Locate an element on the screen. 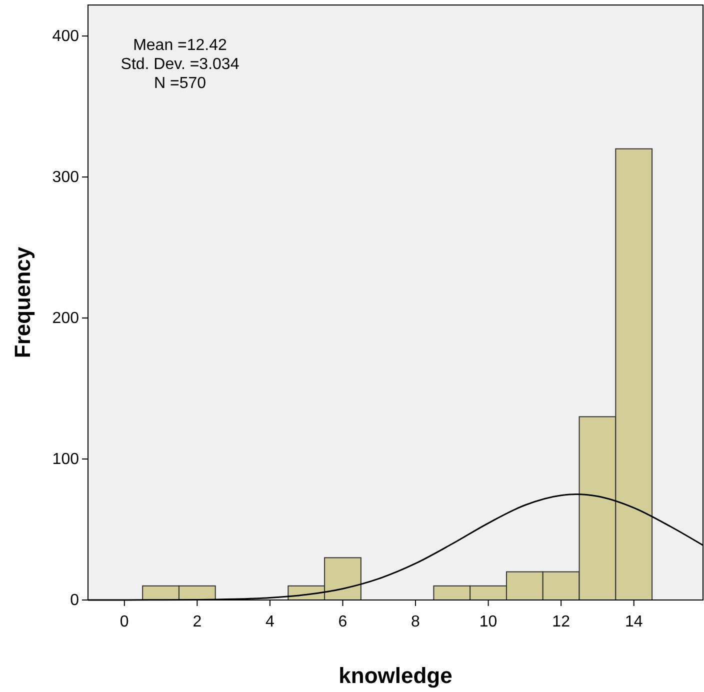  annotation: N =570 is located at coordinates (180, 83).